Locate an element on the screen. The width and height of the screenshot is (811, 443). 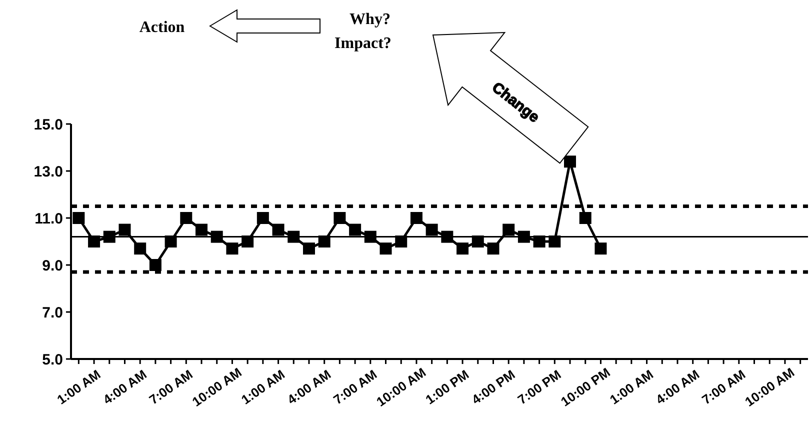
y-tick-label: 11.0 is located at coordinates (48, 219).